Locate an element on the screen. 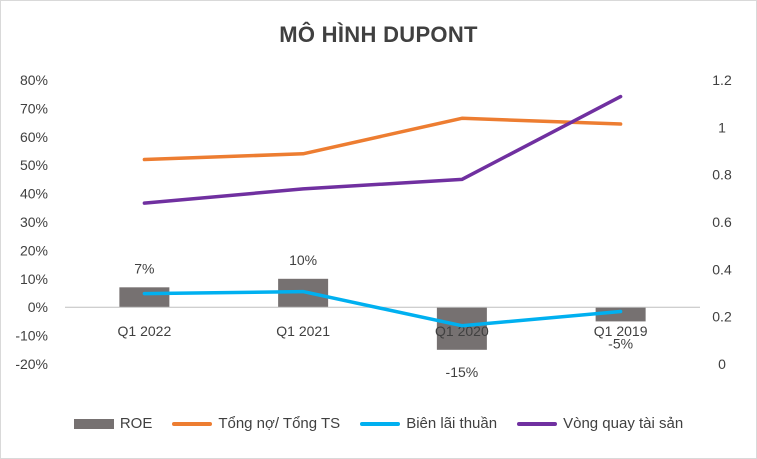 The height and width of the screenshot is (459, 757). category-label: Q1 2021 is located at coordinates (303, 331).